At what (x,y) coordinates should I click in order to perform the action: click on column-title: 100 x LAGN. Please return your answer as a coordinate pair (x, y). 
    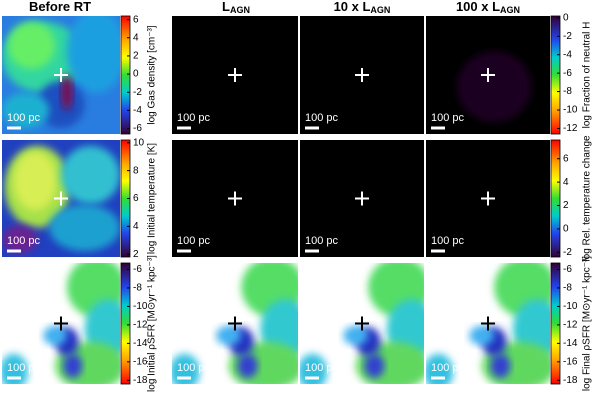
    Looking at the image, I should click on (488, 7).